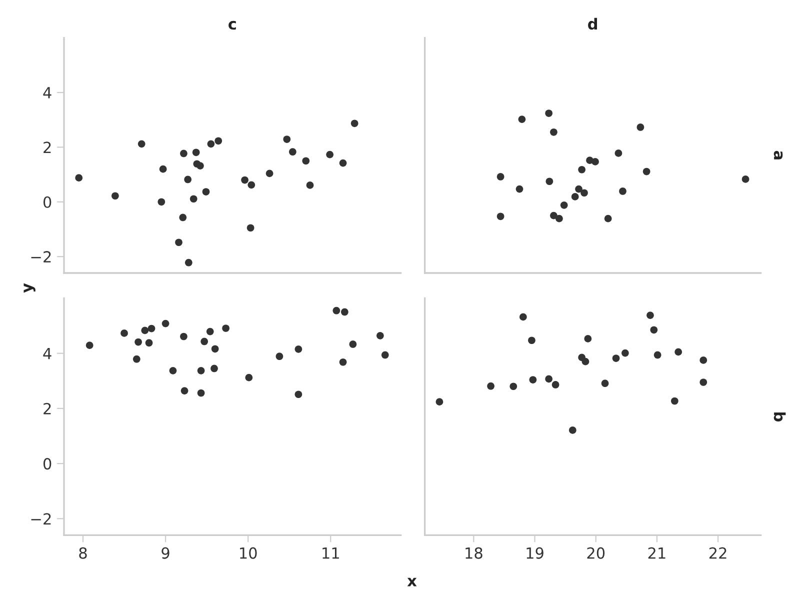 Image resolution: width=800 pixels, height=600 pixels. Describe the element at coordinates (474, 553) in the screenshot. I see `x-tick-label: 18` at that location.